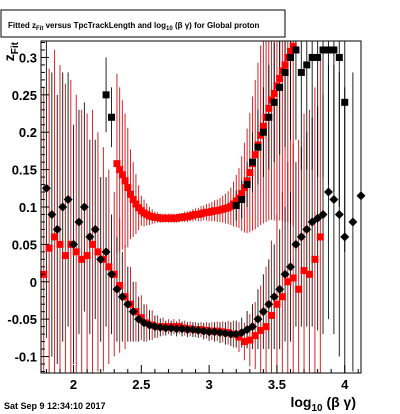 The image size is (400, 414). What do you see at coordinates (33, 282) in the screenshot?
I see `y-tick-label: 0` at bounding box center [33, 282].